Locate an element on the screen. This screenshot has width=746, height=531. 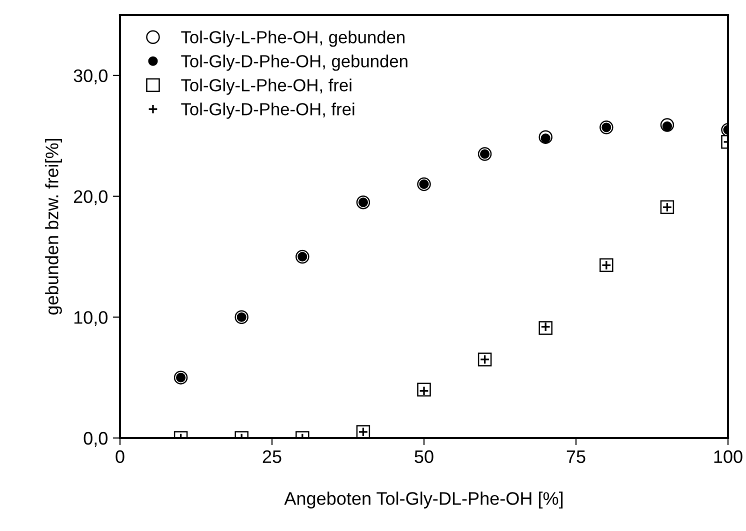
legend-label: Tol-Gly-D-Phe-OH, gebunden is located at coordinates (294, 62).